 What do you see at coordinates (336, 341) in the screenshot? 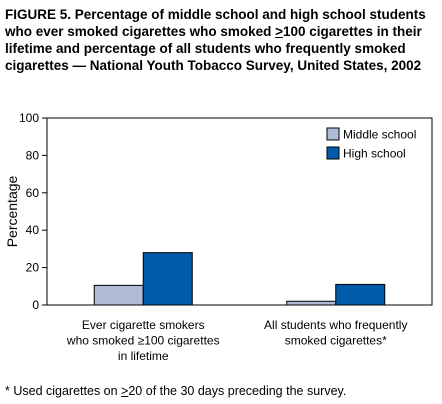
I see `x-tick-label-line: smoked cigarettes*` at bounding box center [336, 341].